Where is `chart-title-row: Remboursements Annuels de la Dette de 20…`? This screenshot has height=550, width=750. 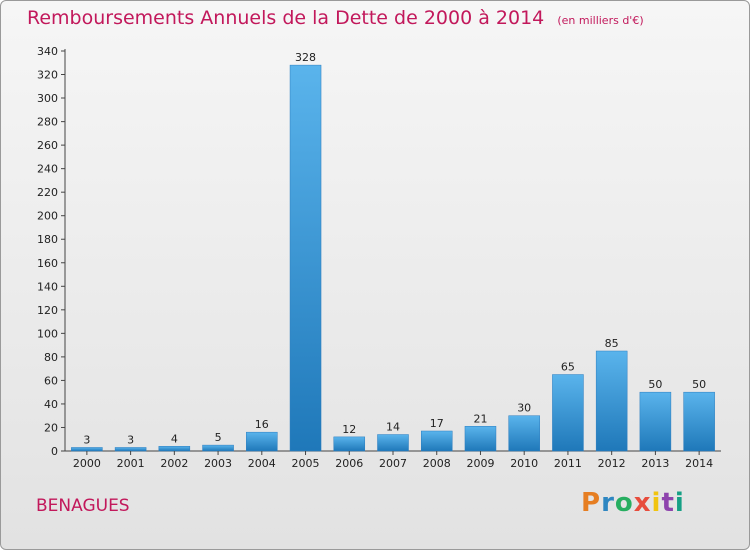 chart-title-row: Remboursements Annuels de la Dette de 20… is located at coordinates (335, 18).